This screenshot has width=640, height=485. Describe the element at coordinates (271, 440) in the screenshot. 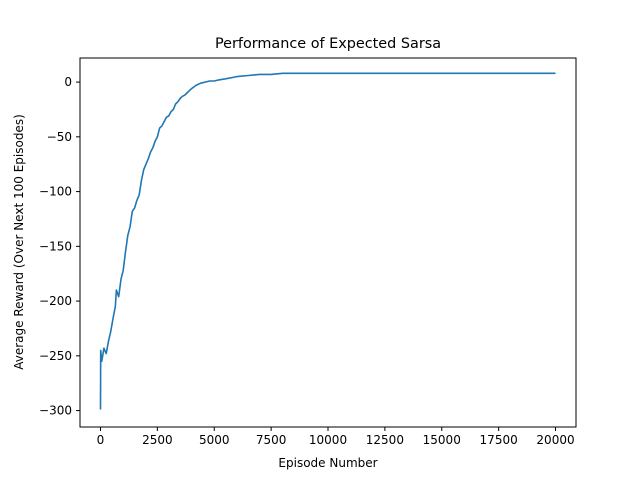

I see `x-tick-label: 7500` at that location.